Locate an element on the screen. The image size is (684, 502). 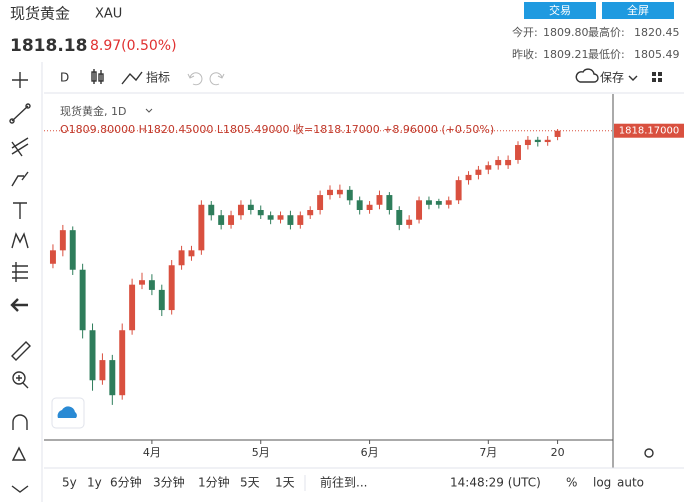
stat-label: 昨收: is located at coordinates (525, 54).